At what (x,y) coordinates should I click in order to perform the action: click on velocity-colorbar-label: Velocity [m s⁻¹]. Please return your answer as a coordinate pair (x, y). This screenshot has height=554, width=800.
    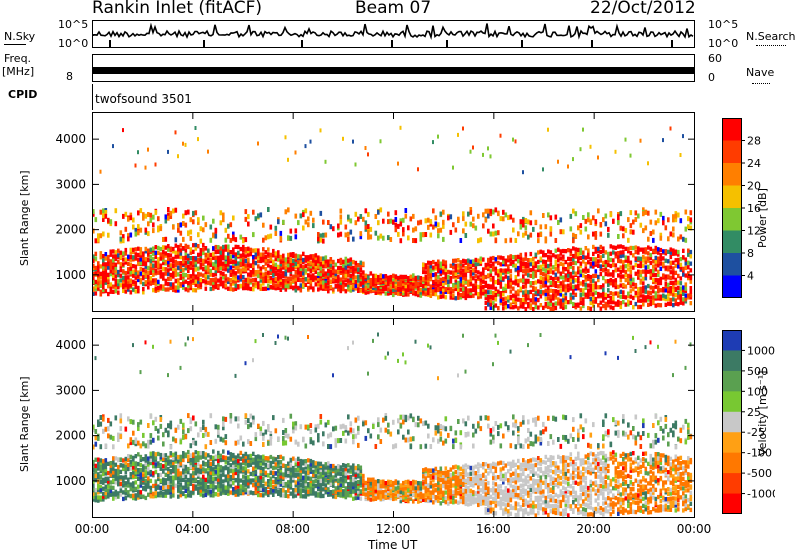
    Looking at the image, I should click on (762, 413).